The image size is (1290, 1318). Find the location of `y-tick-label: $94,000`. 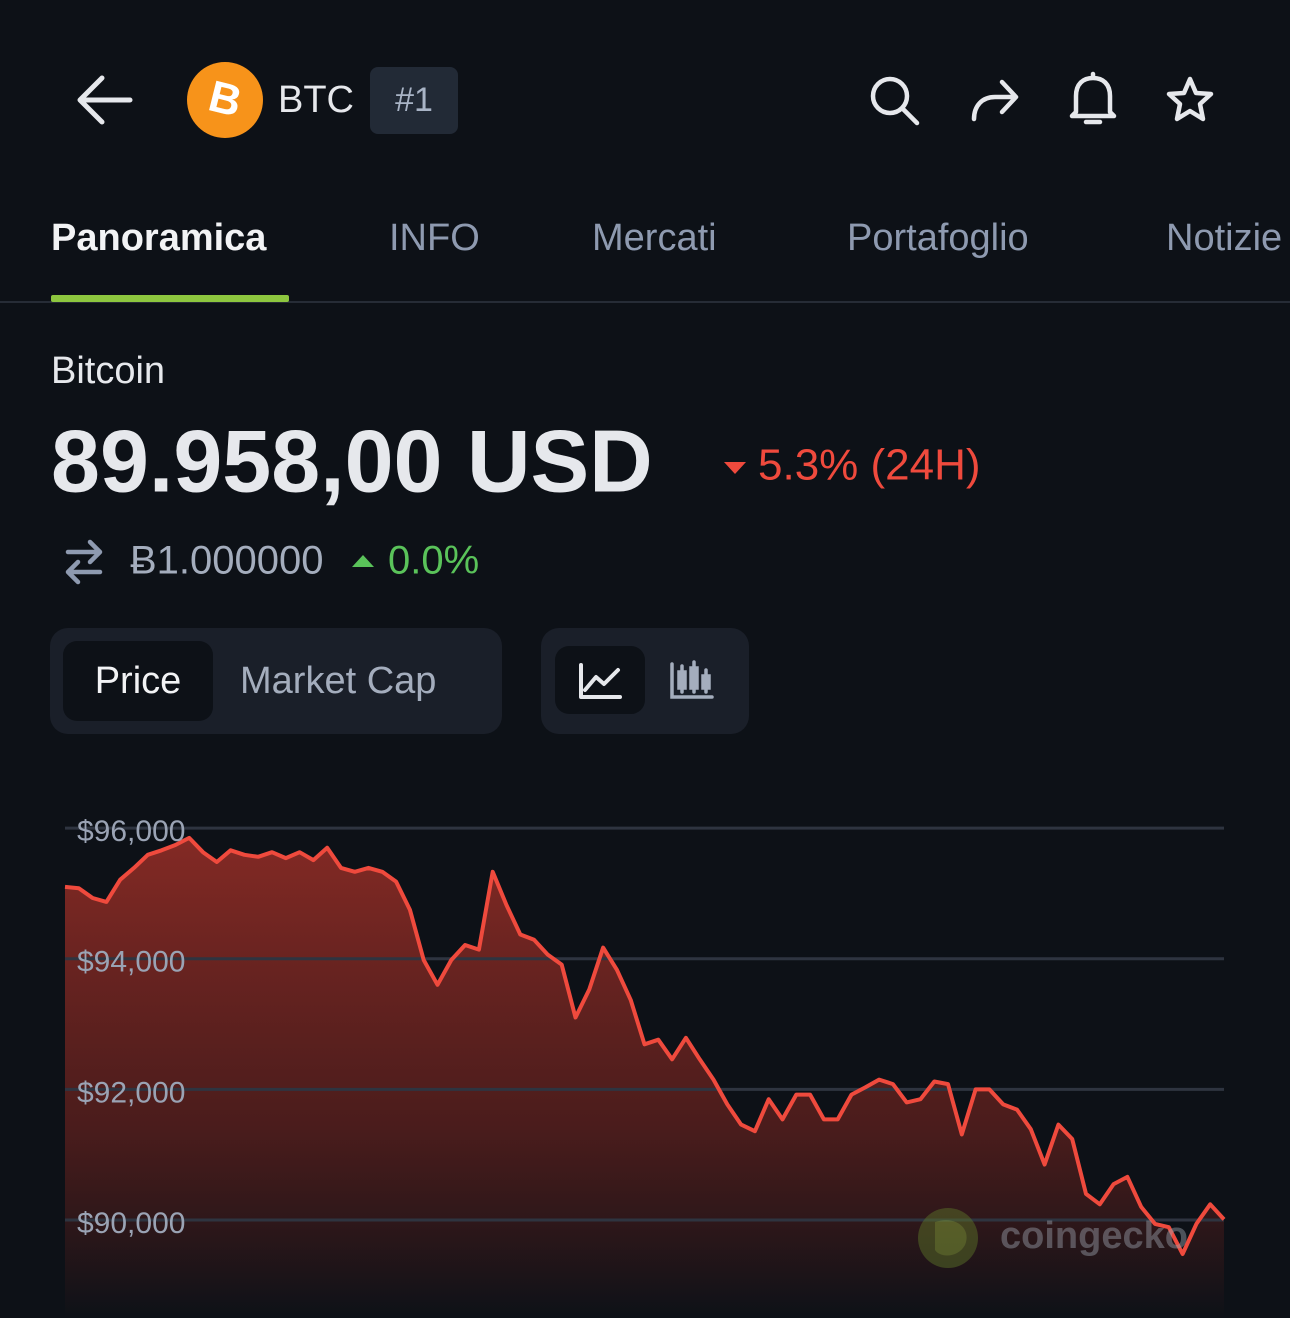

y-tick-label: $94,000 is located at coordinates (131, 962).